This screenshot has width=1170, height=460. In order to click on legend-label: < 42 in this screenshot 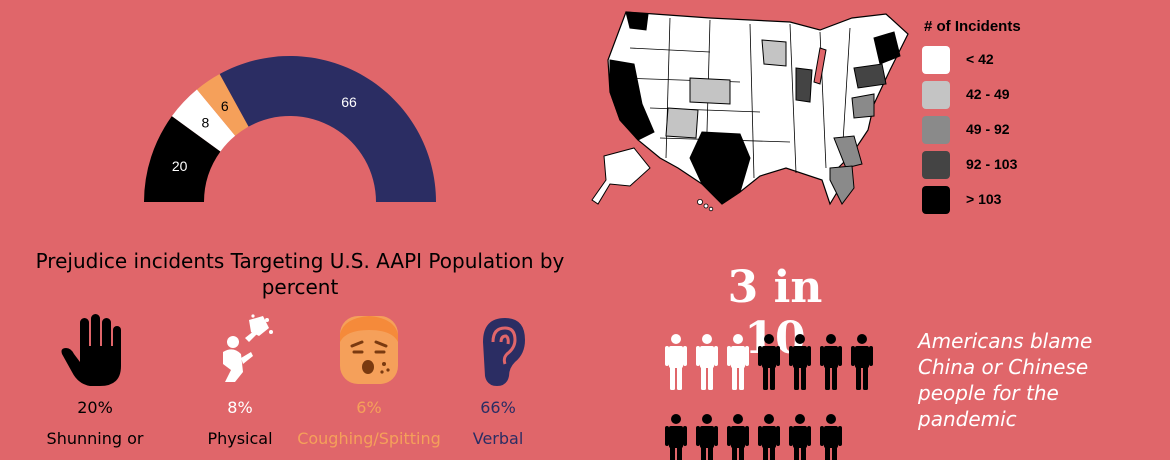, I will do `click(980, 59)`.